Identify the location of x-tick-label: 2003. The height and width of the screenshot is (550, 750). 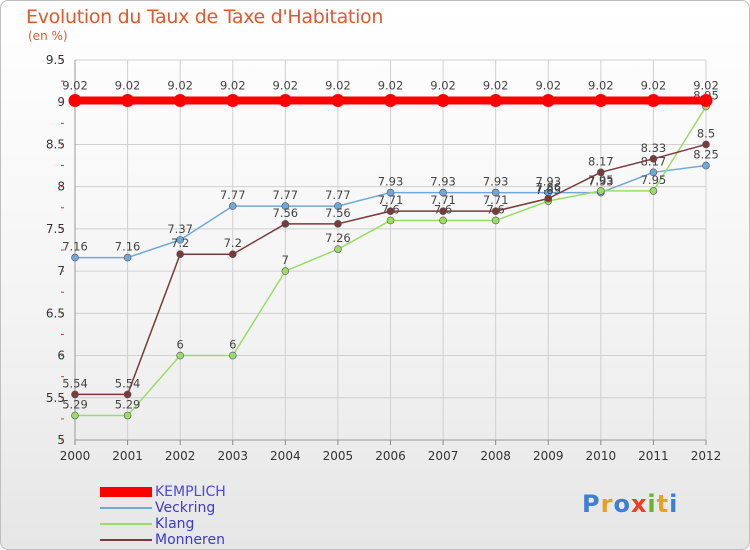
(232, 456).